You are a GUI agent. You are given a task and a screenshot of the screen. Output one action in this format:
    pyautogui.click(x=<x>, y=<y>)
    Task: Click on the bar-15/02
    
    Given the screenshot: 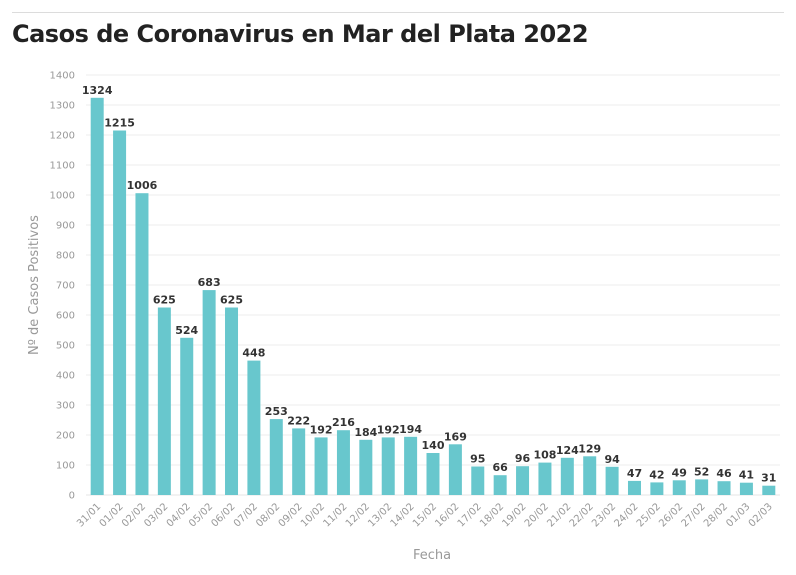 What is the action you would take?
    pyautogui.click(x=433, y=474)
    